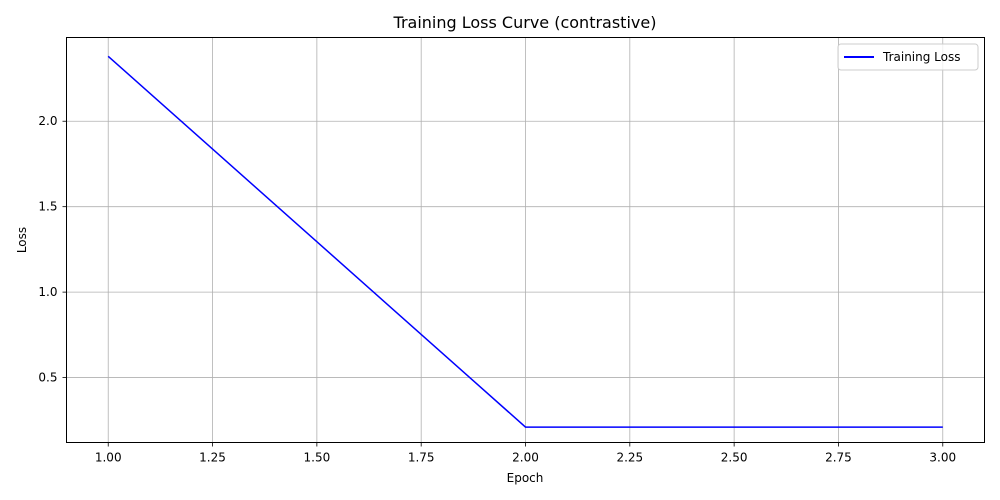 Image resolution: width=1000 pixels, height=500 pixels. What do you see at coordinates (525, 478) in the screenshot?
I see `x-axis-label: Epoch` at bounding box center [525, 478].